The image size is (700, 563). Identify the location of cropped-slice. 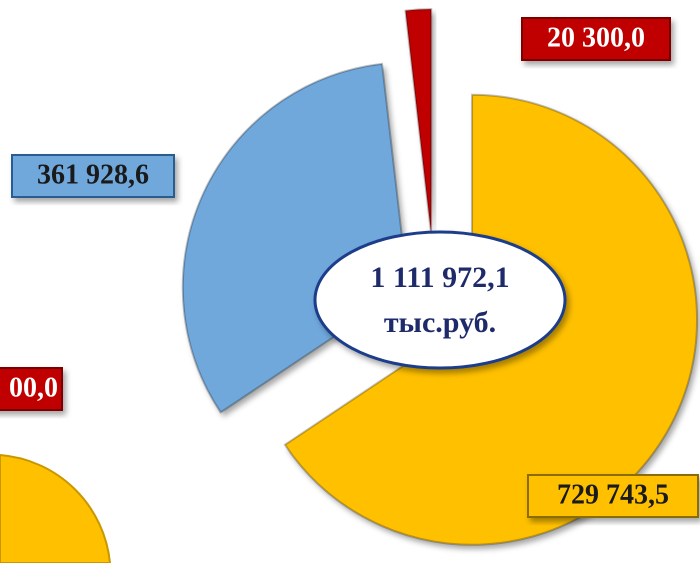
(56, 508).